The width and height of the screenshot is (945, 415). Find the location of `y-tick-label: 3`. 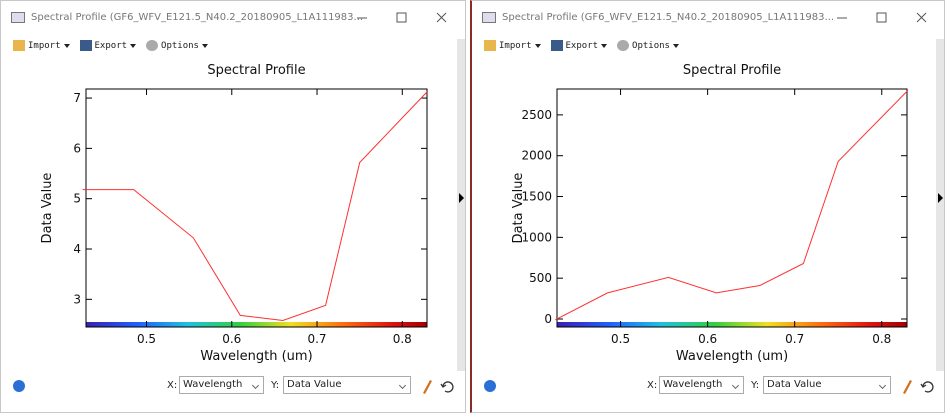

y-tick-label: 3 is located at coordinates (77, 299).